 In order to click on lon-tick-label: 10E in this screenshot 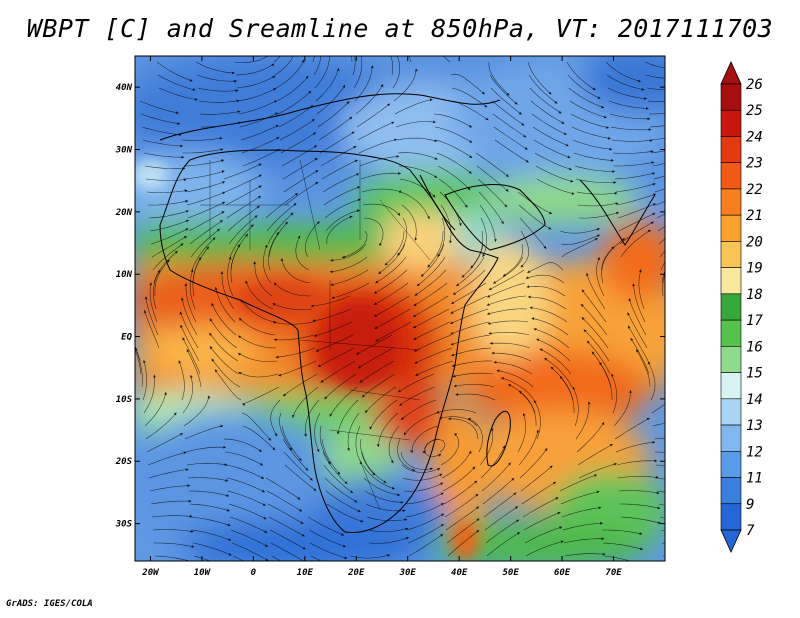, I will do `click(305, 573)`.